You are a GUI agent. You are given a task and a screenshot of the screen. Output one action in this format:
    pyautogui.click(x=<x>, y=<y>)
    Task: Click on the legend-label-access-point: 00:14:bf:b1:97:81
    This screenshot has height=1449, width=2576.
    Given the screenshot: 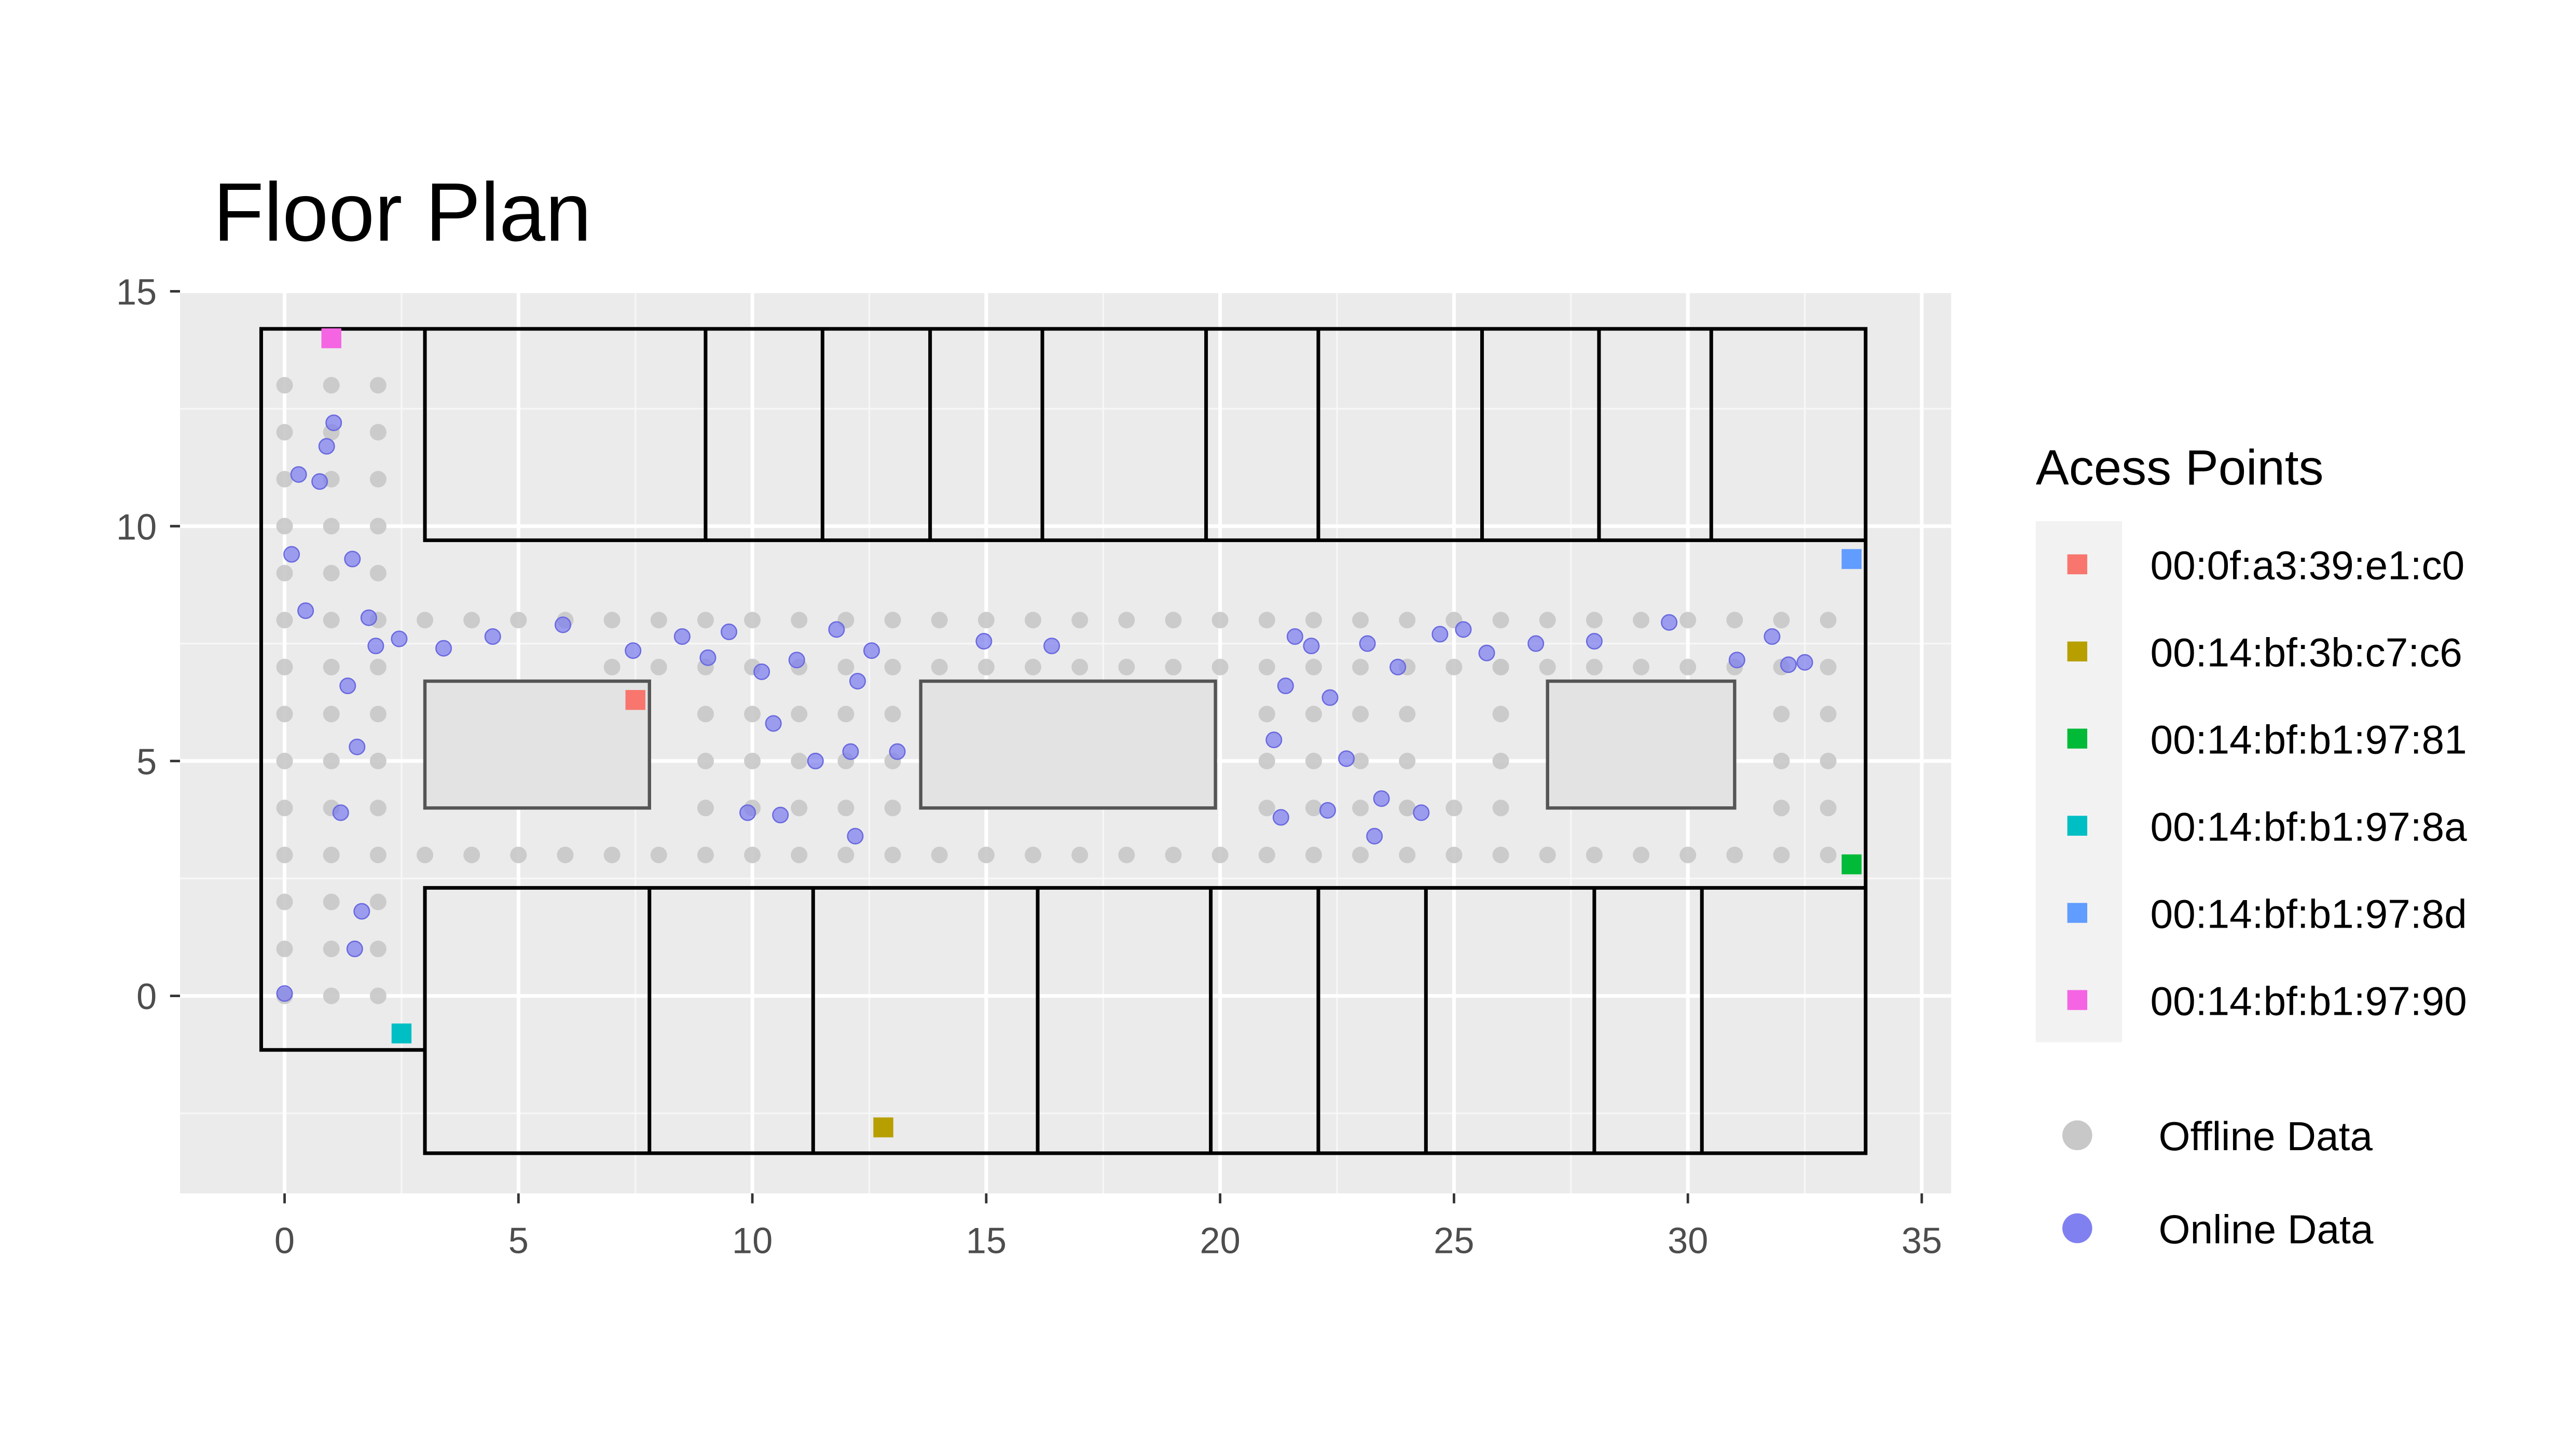 What is the action you would take?
    pyautogui.click(x=2309, y=739)
    